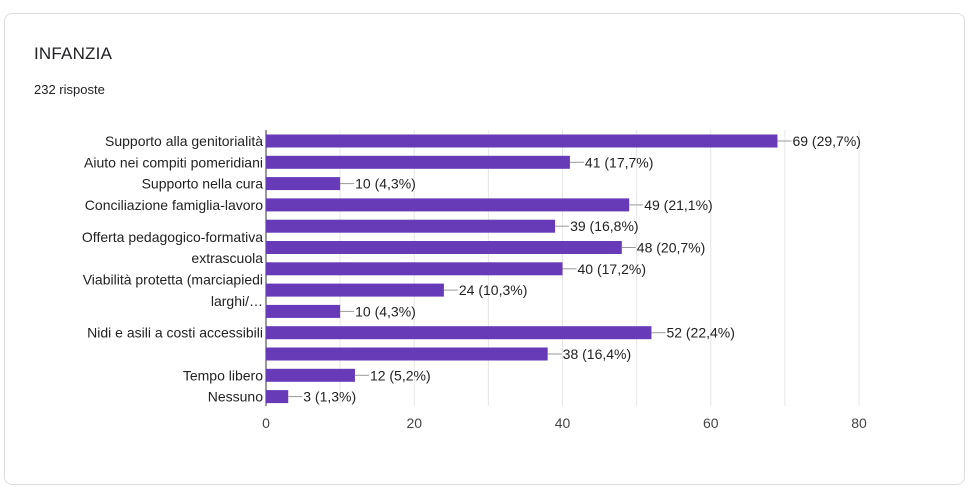 The image size is (973, 495). I want to click on x-tick-label: 20, so click(414, 423).